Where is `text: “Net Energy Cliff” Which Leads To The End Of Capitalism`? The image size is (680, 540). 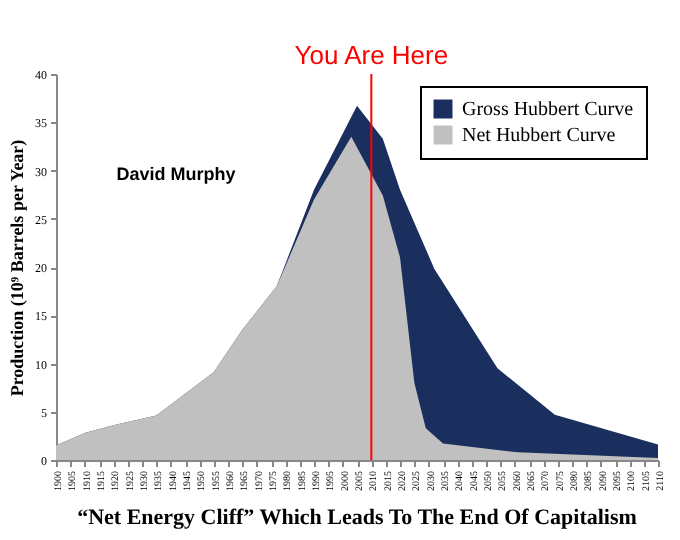
text: “Net Energy Cliff” Which Leads To The End Of Capitalism is located at coordinates (357, 518).